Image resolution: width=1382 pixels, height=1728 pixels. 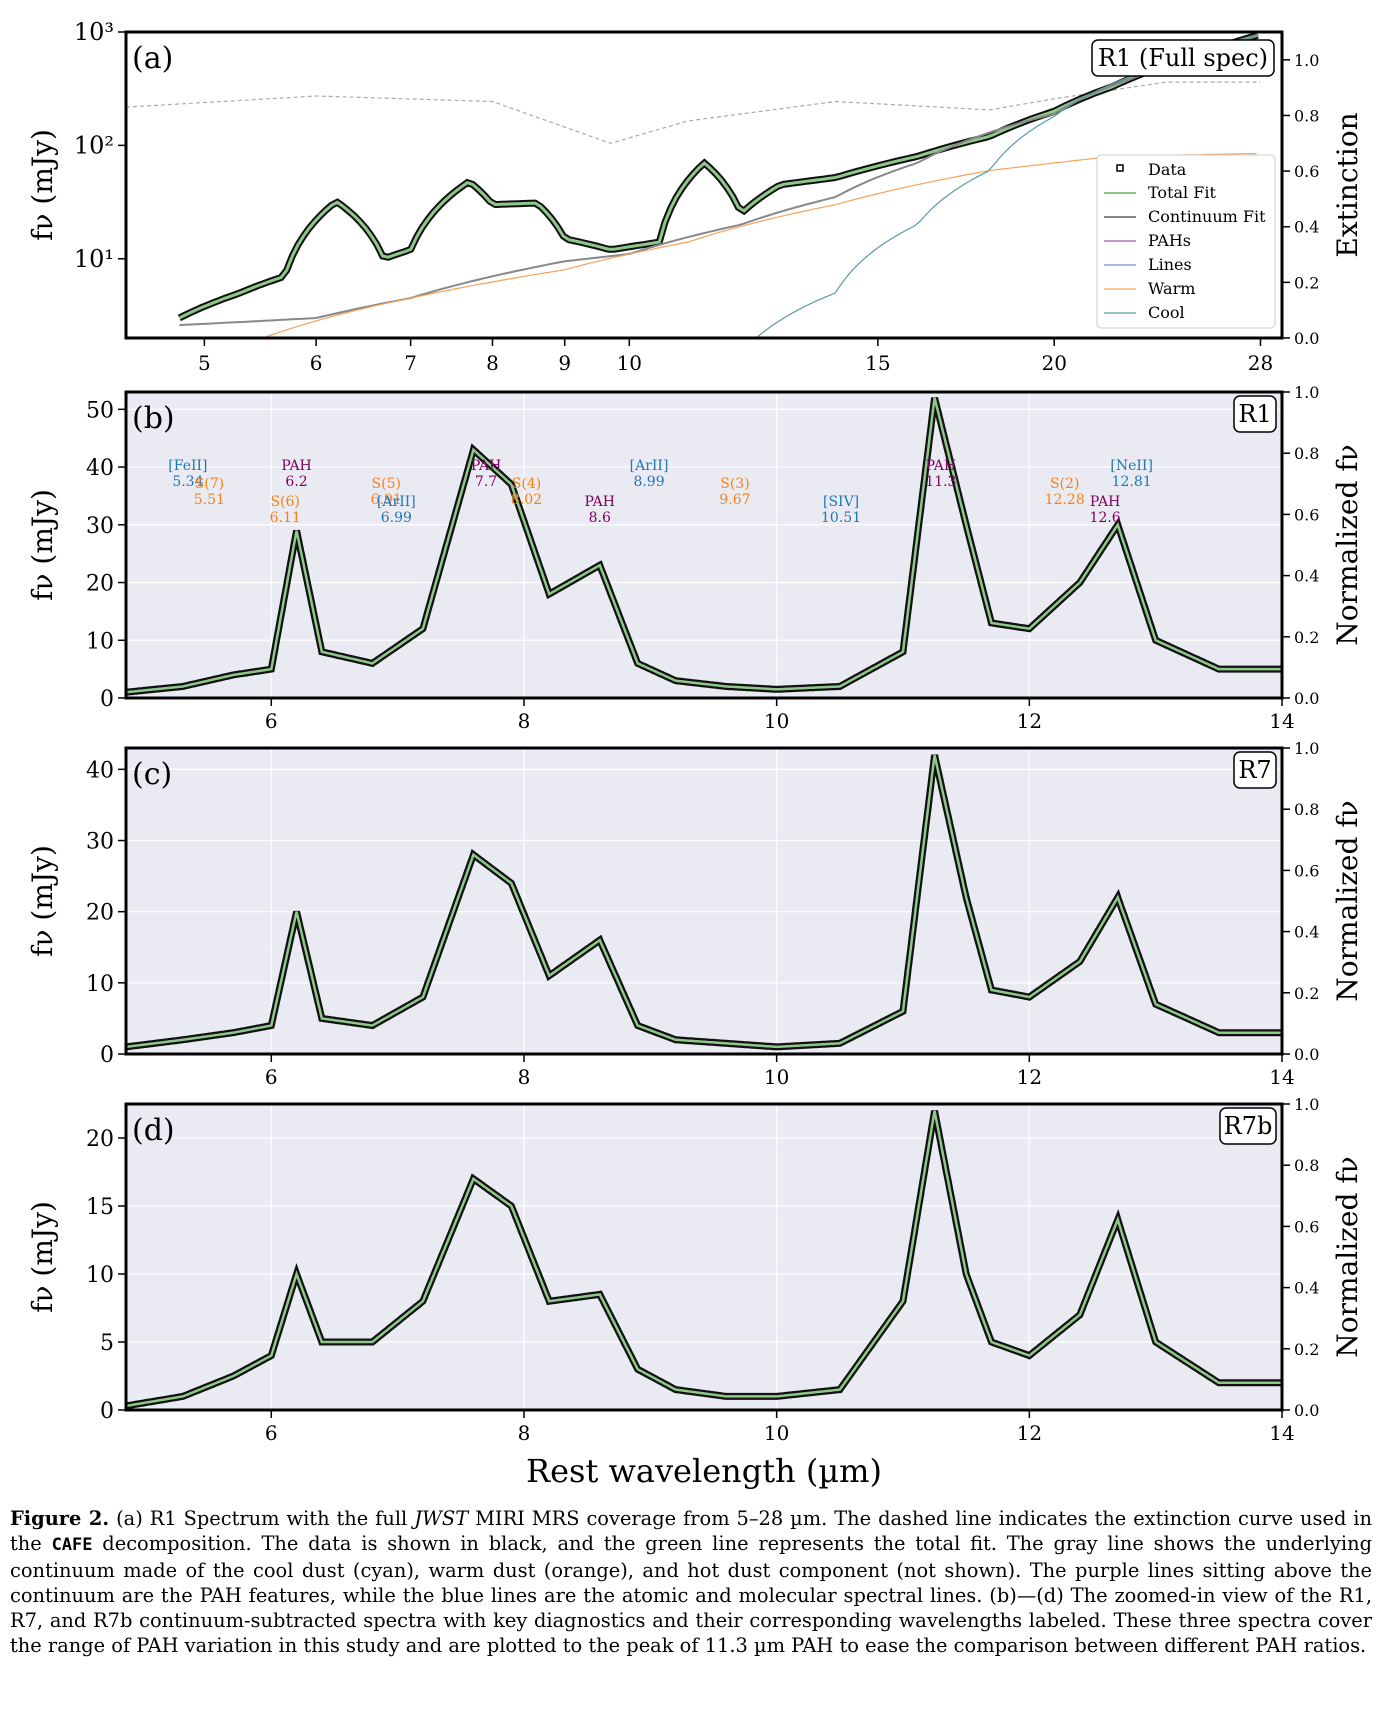 What do you see at coordinates (759, 245) in the screenshot?
I see `series-line` at bounding box center [759, 245].